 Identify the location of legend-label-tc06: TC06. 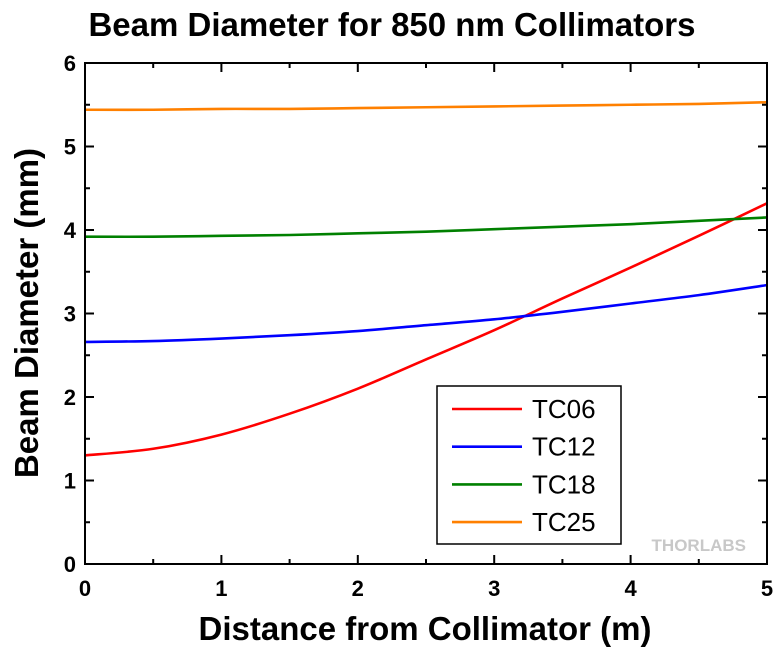
(564, 409).